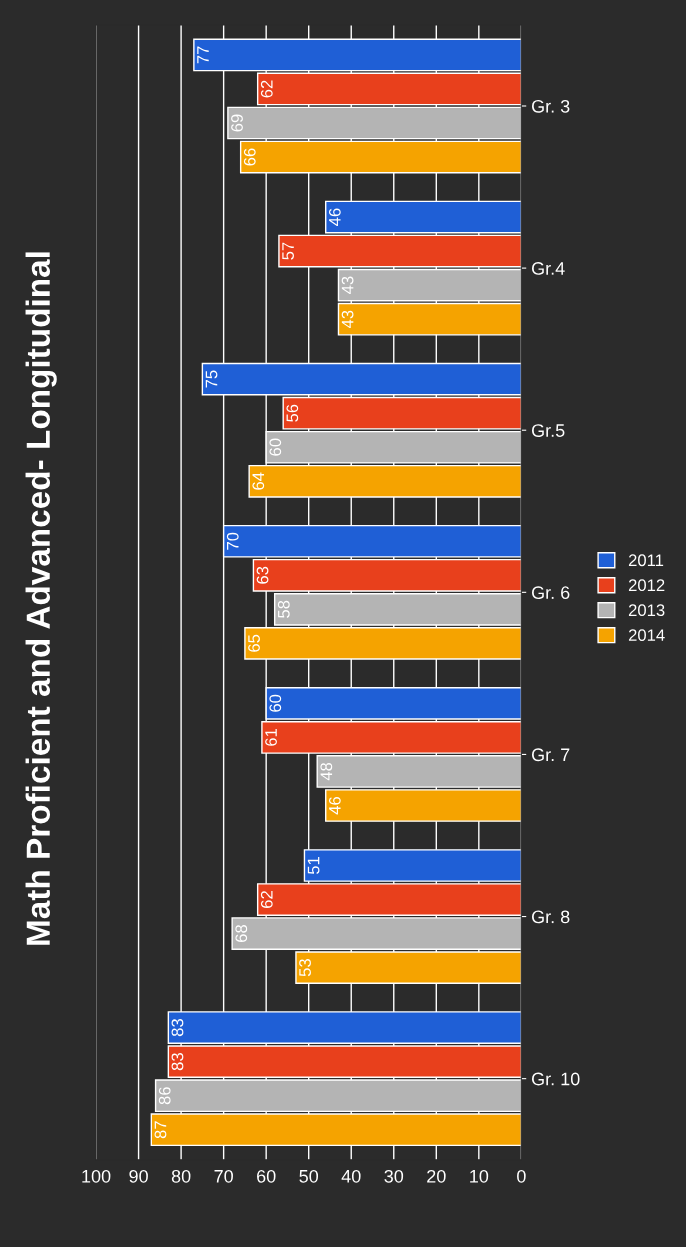 The image size is (686, 1247). Describe the element at coordinates (292, 413) in the screenshot. I see `data-label: 56` at that location.